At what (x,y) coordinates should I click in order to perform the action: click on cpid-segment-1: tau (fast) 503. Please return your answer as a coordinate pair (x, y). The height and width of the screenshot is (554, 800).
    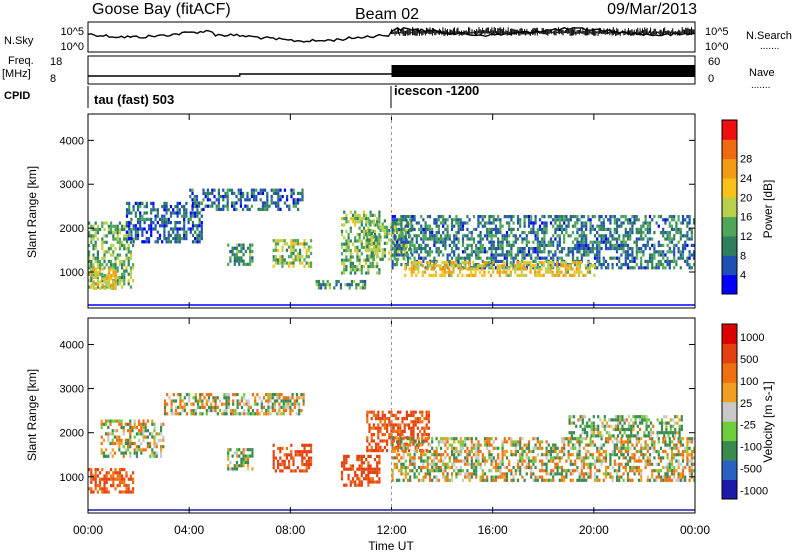
    Looking at the image, I should click on (134, 99).